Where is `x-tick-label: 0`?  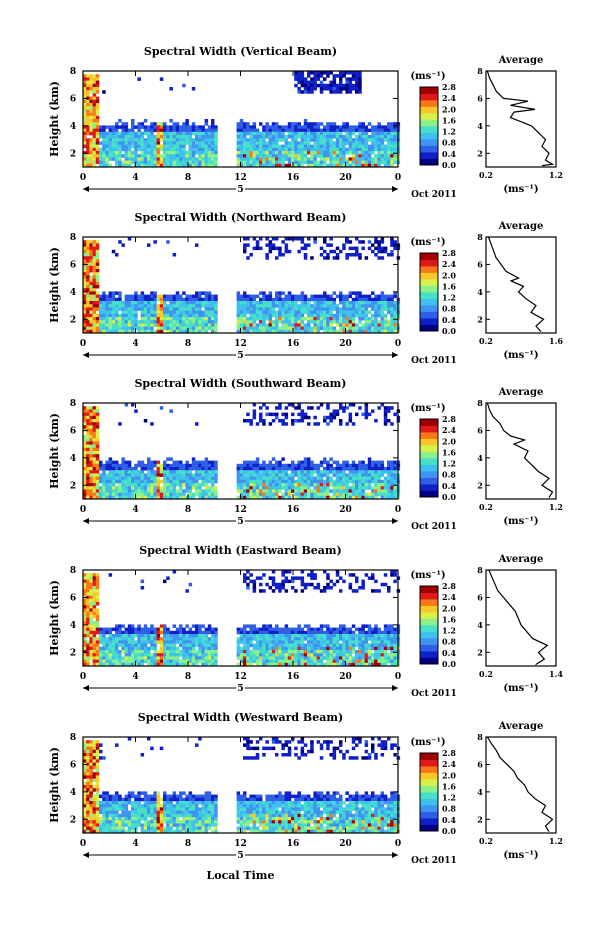 x-tick-label: 0 is located at coordinates (83, 178).